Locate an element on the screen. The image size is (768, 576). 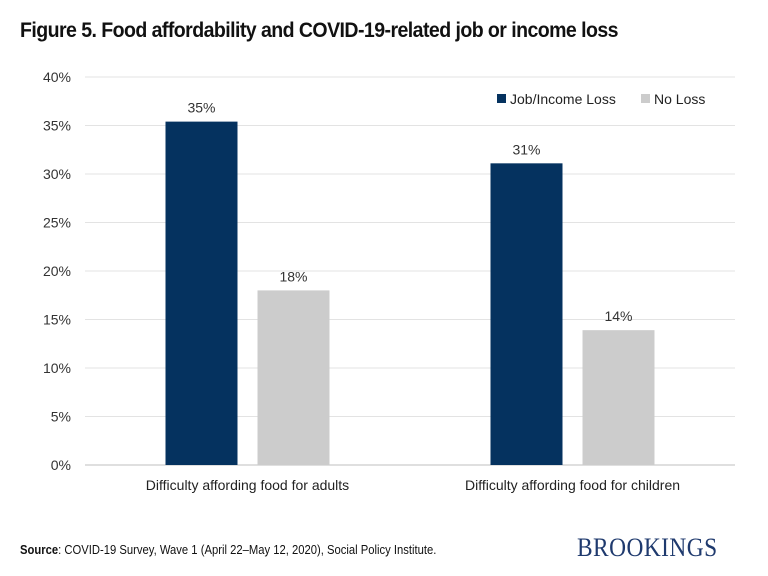
source-label: Source is located at coordinates (39, 550).